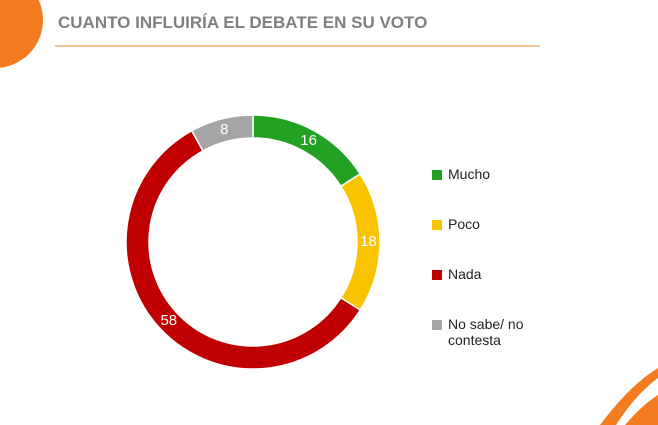 This screenshot has height=425, width=658. I want to click on data-label: 18, so click(368, 241).